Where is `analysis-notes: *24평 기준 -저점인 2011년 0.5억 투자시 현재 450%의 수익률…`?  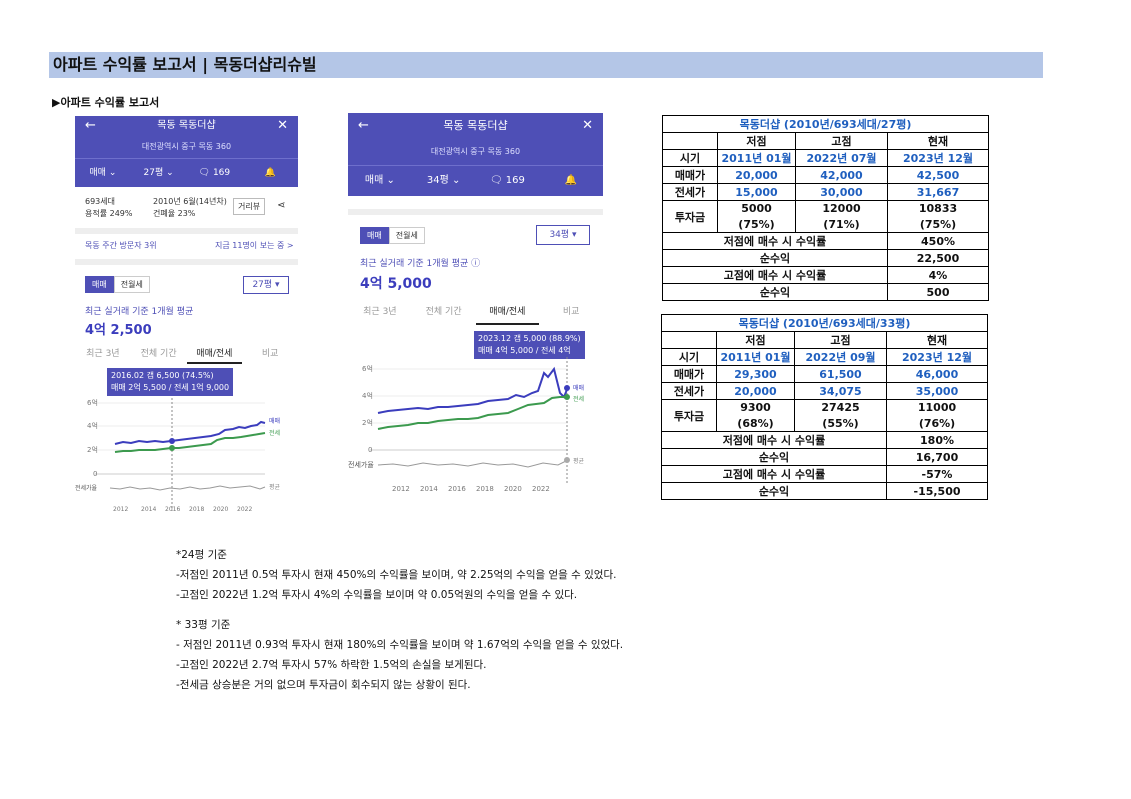
analysis-notes: *24평 기준 -저점인 2011년 0.5억 투자시 현재 450%의 수익률… is located at coordinates (399, 620).